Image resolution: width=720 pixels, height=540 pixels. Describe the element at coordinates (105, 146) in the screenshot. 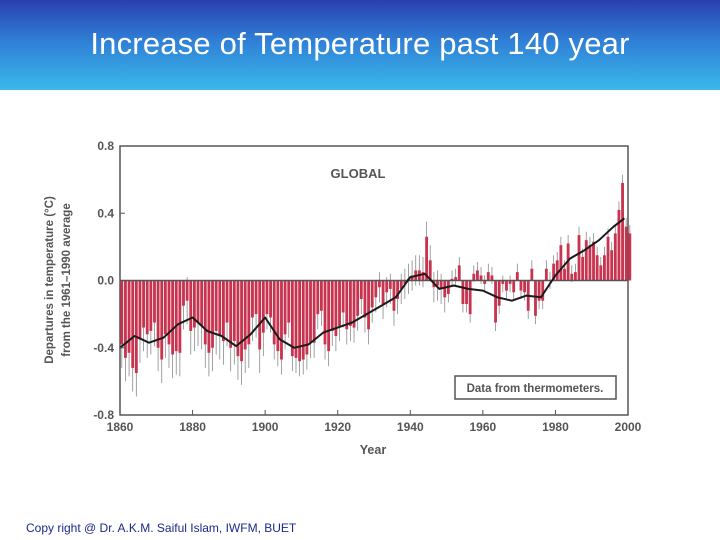

I see `y-tick-label: 0.8` at that location.